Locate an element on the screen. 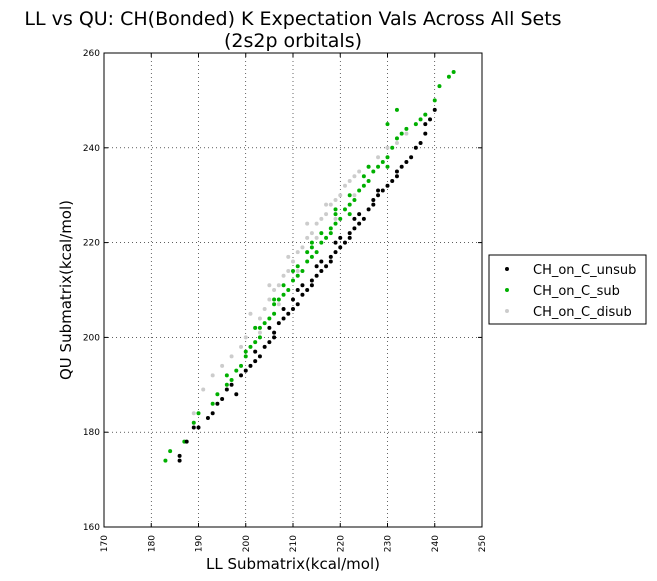 The width and height of the screenshot is (657, 581). legend-label-sub: CH_on_C_sub is located at coordinates (576, 291).